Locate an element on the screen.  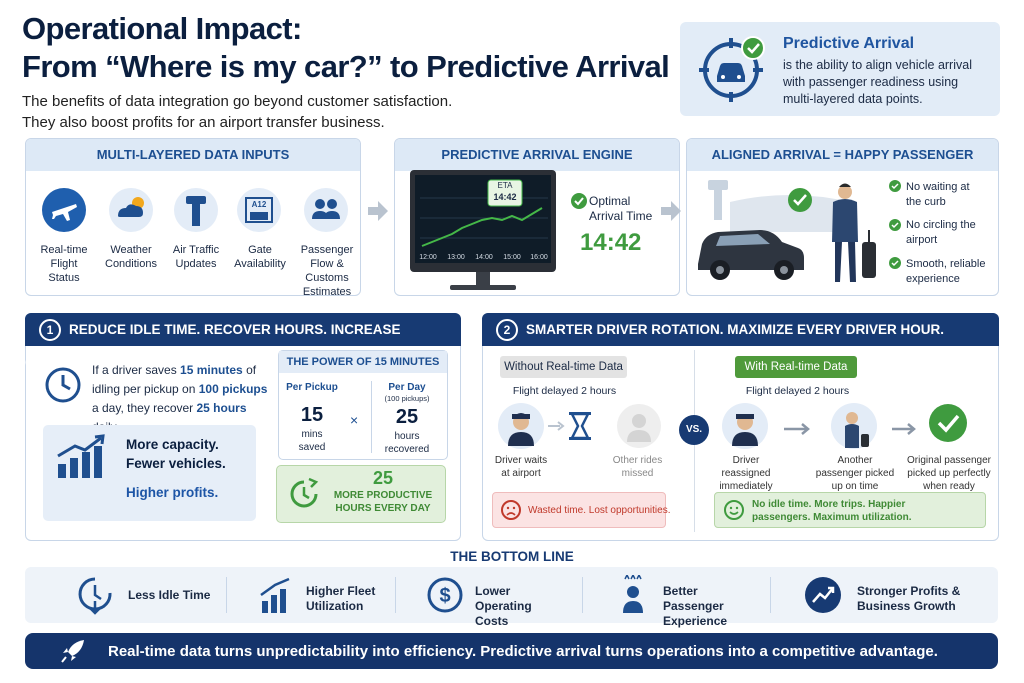
benefit: Higher profits. is located at coordinates (172, 492).